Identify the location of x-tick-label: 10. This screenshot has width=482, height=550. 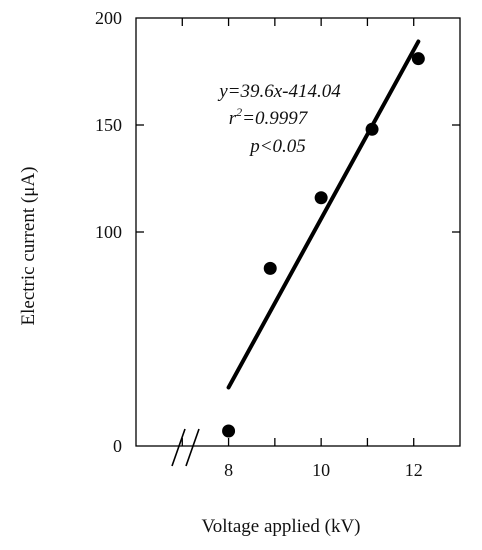
(321, 470).